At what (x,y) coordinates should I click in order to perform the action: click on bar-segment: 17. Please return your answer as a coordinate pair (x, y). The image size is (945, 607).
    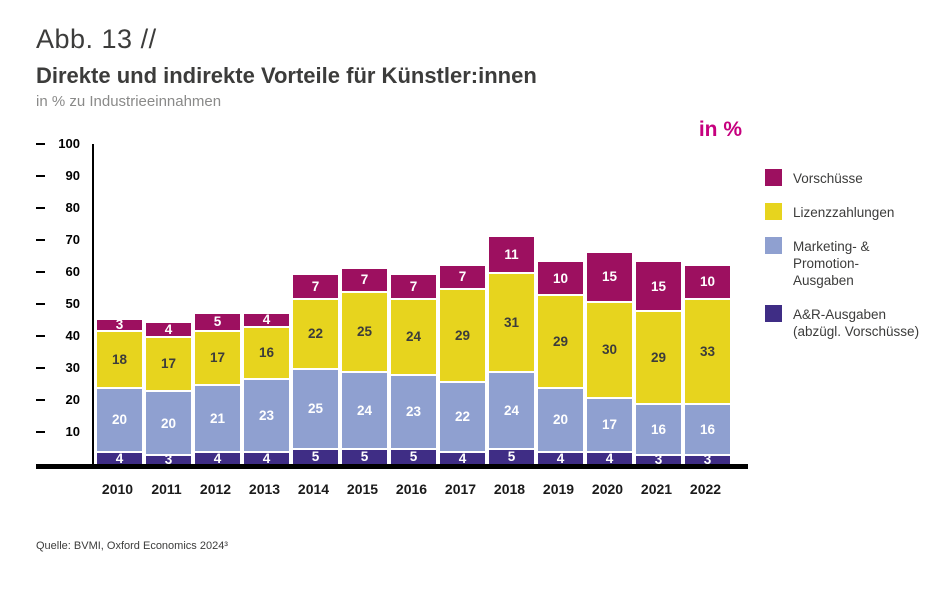
    Looking at the image, I should click on (168, 363).